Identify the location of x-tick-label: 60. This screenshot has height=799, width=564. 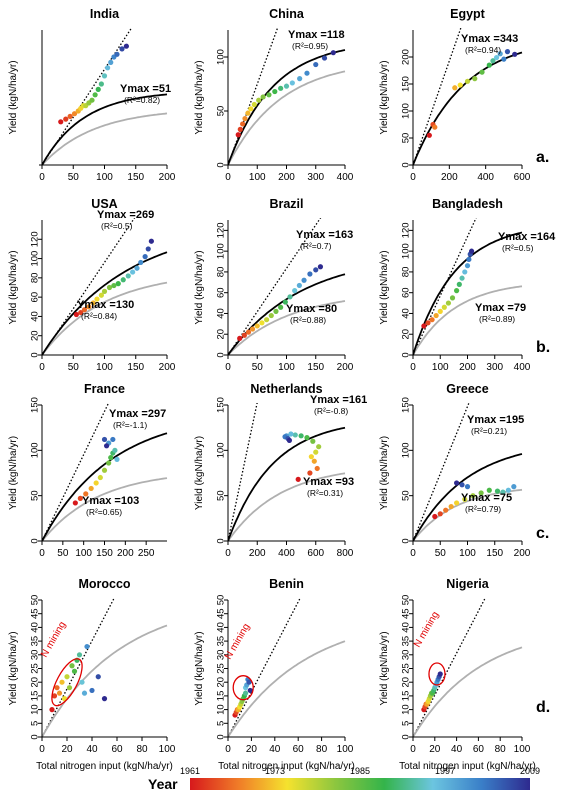
(117, 749).